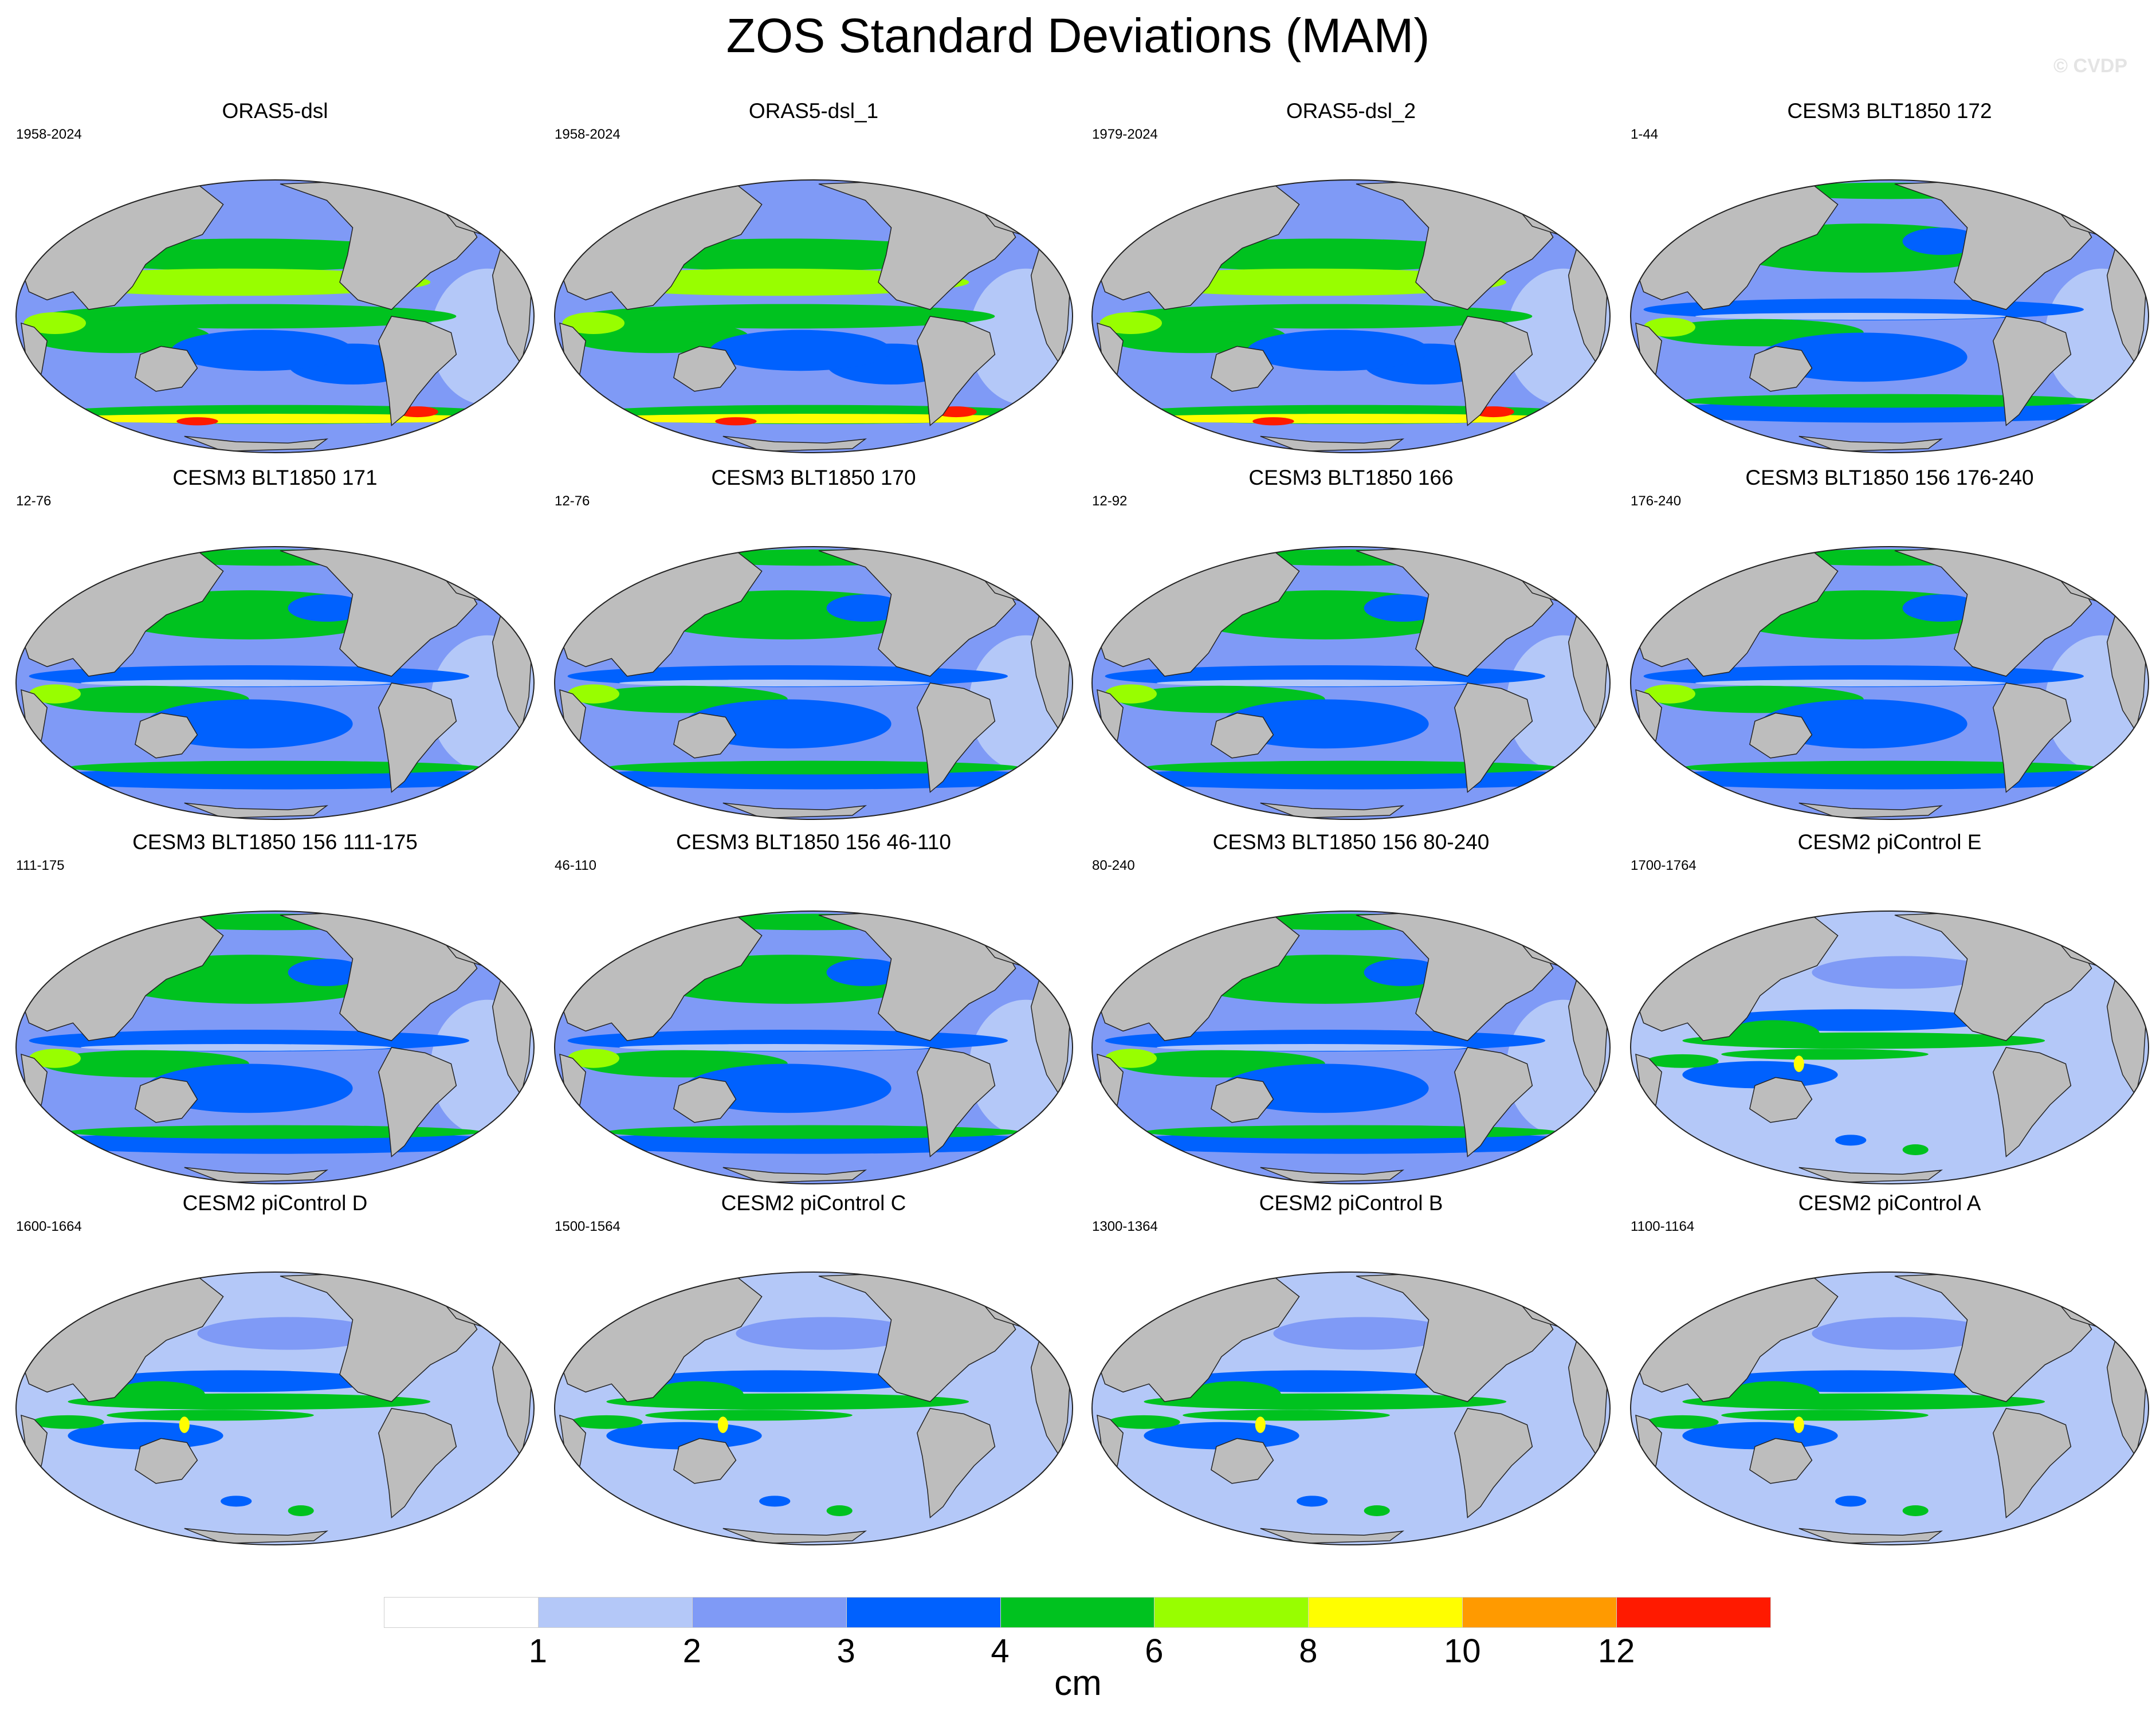  What do you see at coordinates (813, 477) in the screenshot?
I see `panel-title: CESM3 BLT1850 170` at bounding box center [813, 477].